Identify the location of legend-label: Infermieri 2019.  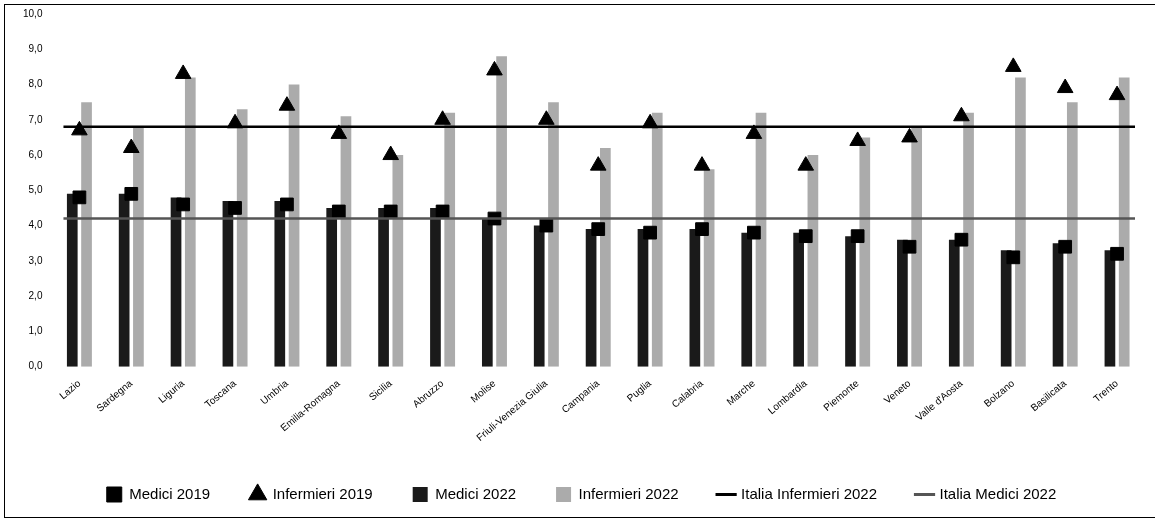
(322, 493).